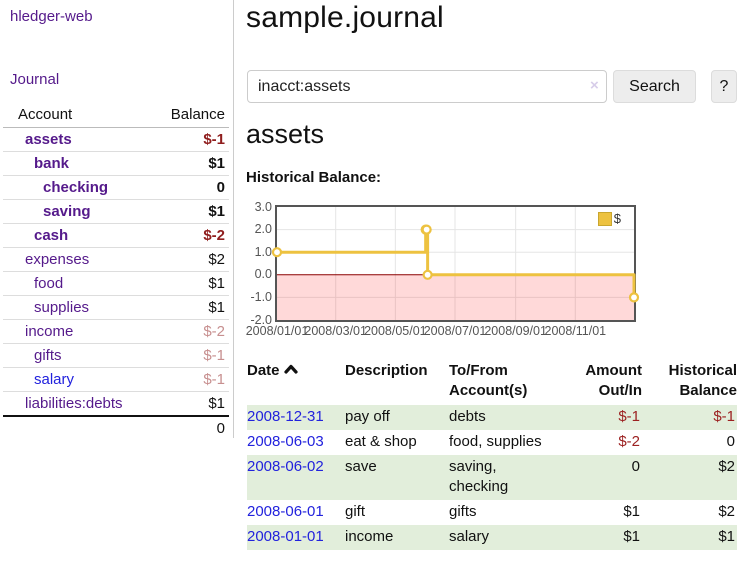 The height and width of the screenshot is (582, 742). What do you see at coordinates (263, 229) in the screenshot?
I see `y-axis-tick-label: 2.0` at bounding box center [263, 229].